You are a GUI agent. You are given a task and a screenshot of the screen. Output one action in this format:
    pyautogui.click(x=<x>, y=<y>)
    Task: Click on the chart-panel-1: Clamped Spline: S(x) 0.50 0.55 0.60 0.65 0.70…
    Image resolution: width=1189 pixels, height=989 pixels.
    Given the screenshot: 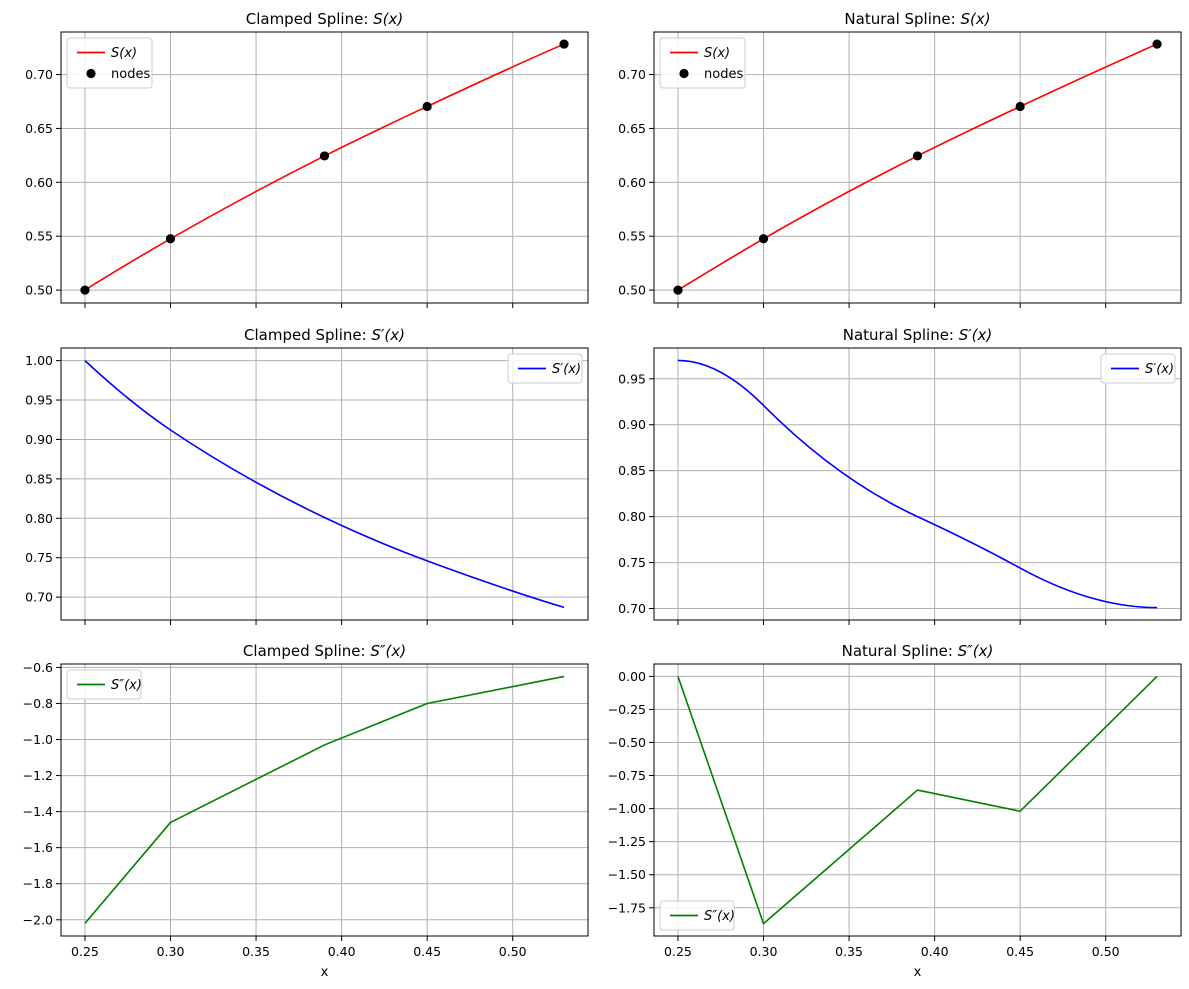 What is the action you would take?
    pyautogui.click(x=307, y=159)
    